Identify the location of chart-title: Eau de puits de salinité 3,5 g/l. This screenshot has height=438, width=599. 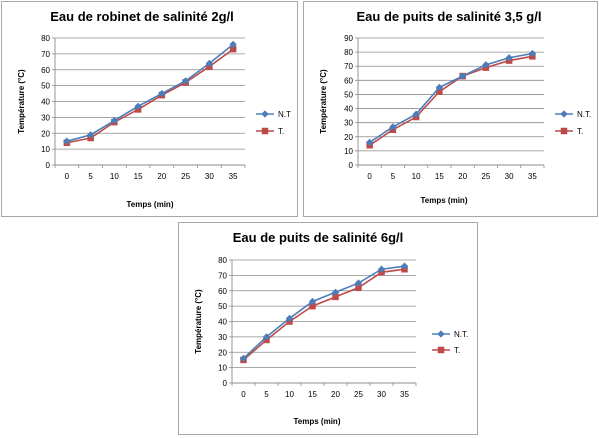
(449, 16).